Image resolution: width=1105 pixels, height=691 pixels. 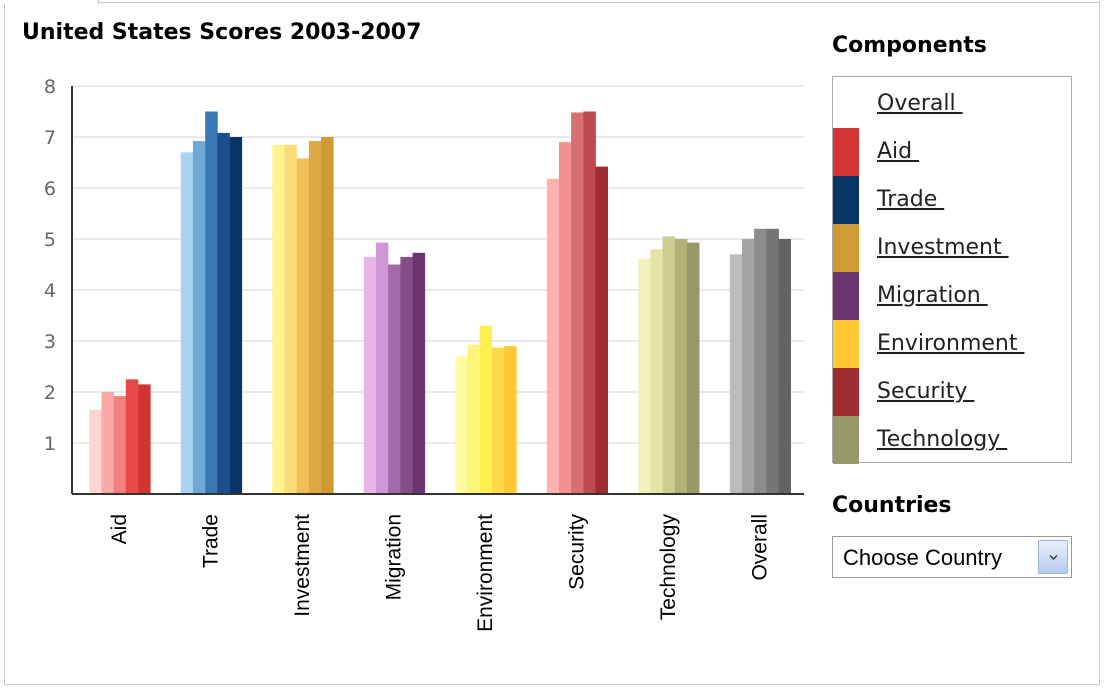 What do you see at coordinates (601, 330) in the screenshot?
I see `bar-security-2007` at bounding box center [601, 330].